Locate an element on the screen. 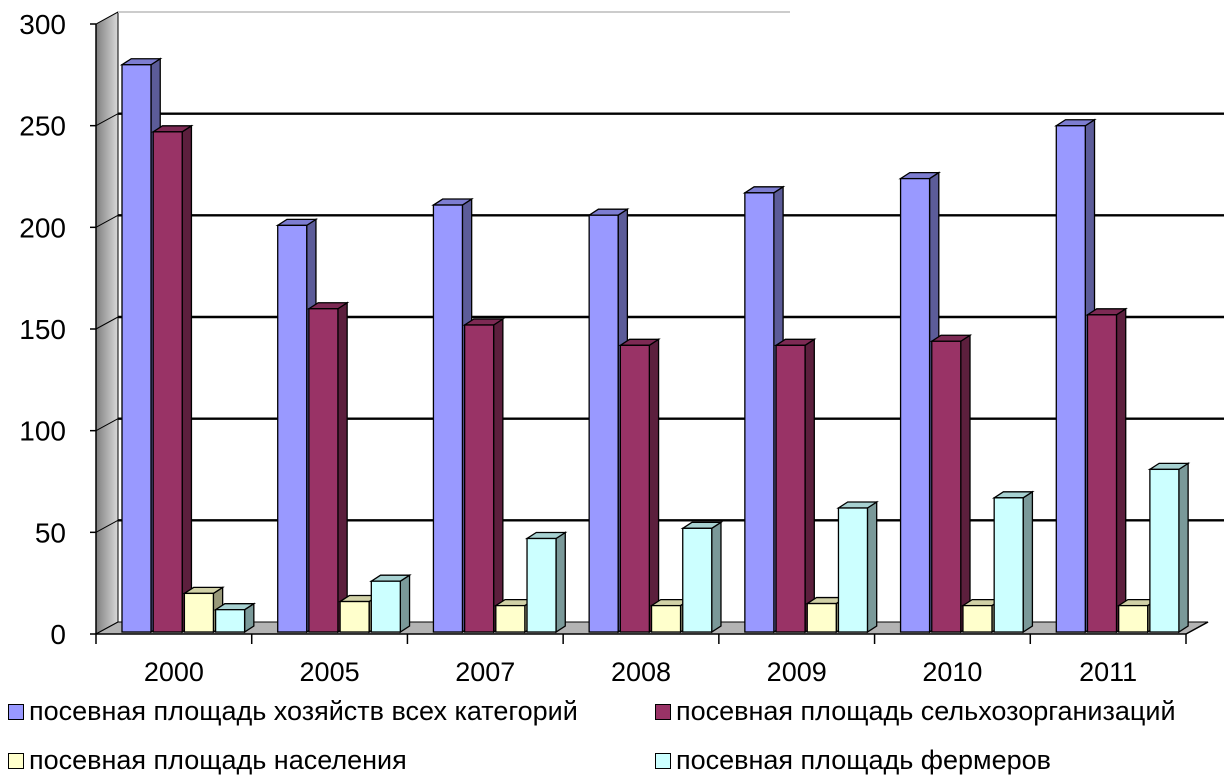 This screenshot has height=779, width=1224. legend-label: посевная площадь хозяйств всех категорий is located at coordinates (303, 711).